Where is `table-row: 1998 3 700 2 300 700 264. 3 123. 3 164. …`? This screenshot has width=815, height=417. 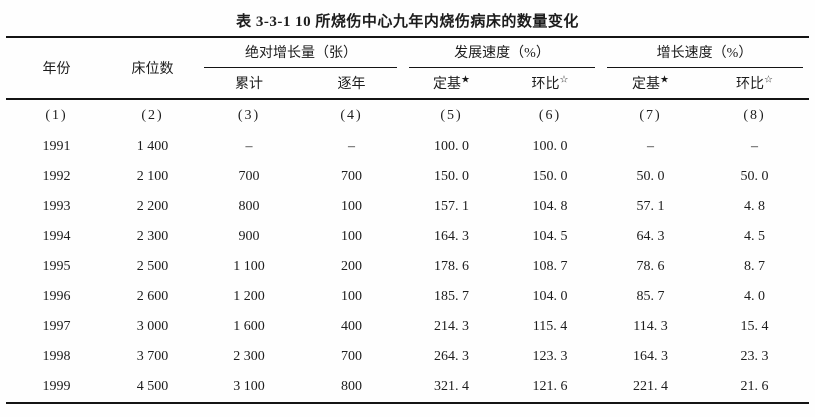 table-row: 1998 3 700 2 300 700 264. 3 123. 3 164. … is located at coordinates (407, 357).